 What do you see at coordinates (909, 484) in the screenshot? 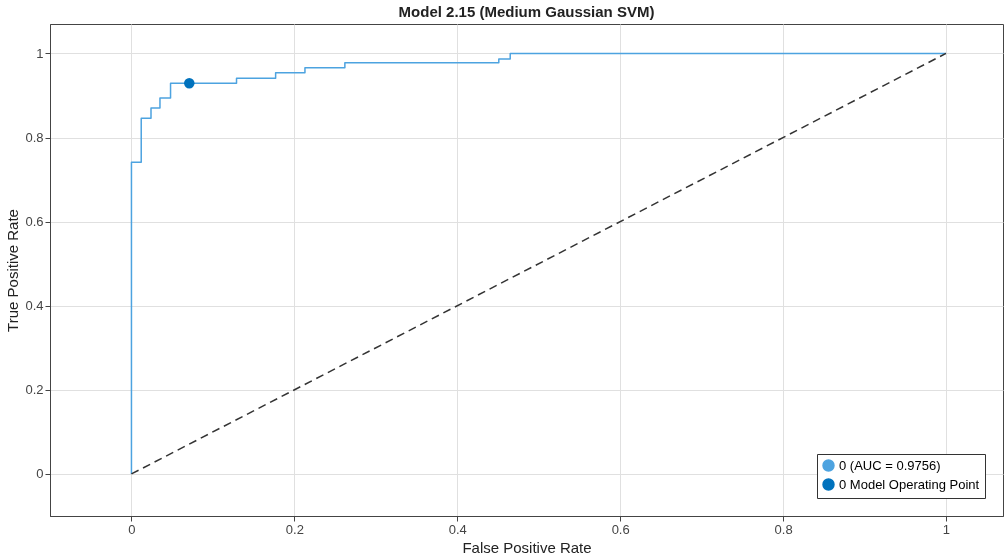
I see `legend-label: 0 Model Operating Point` at bounding box center [909, 484].